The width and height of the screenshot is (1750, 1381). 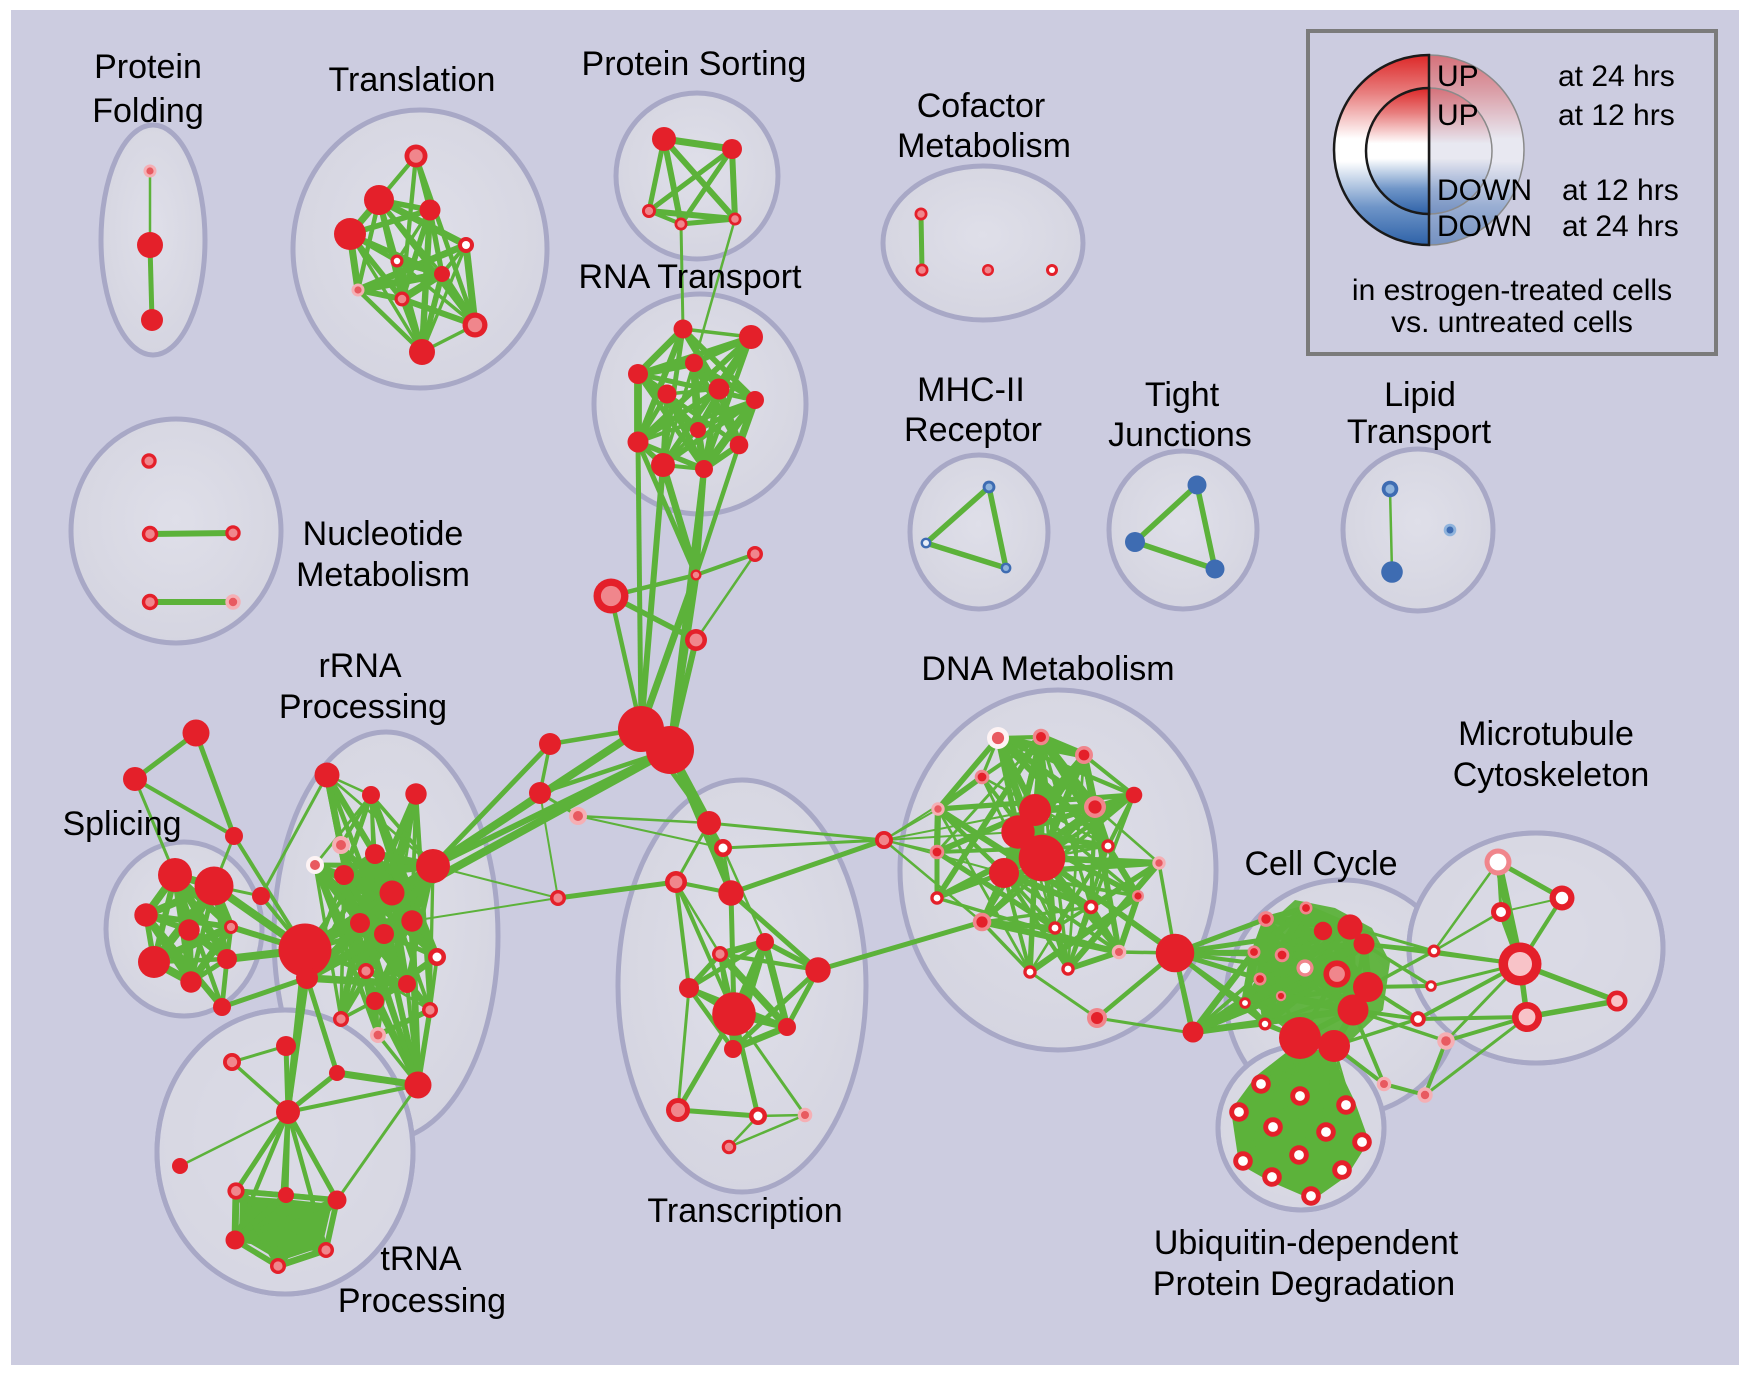 What do you see at coordinates (421, 1259) in the screenshot?
I see `svg-text: tRNA` at bounding box center [421, 1259].